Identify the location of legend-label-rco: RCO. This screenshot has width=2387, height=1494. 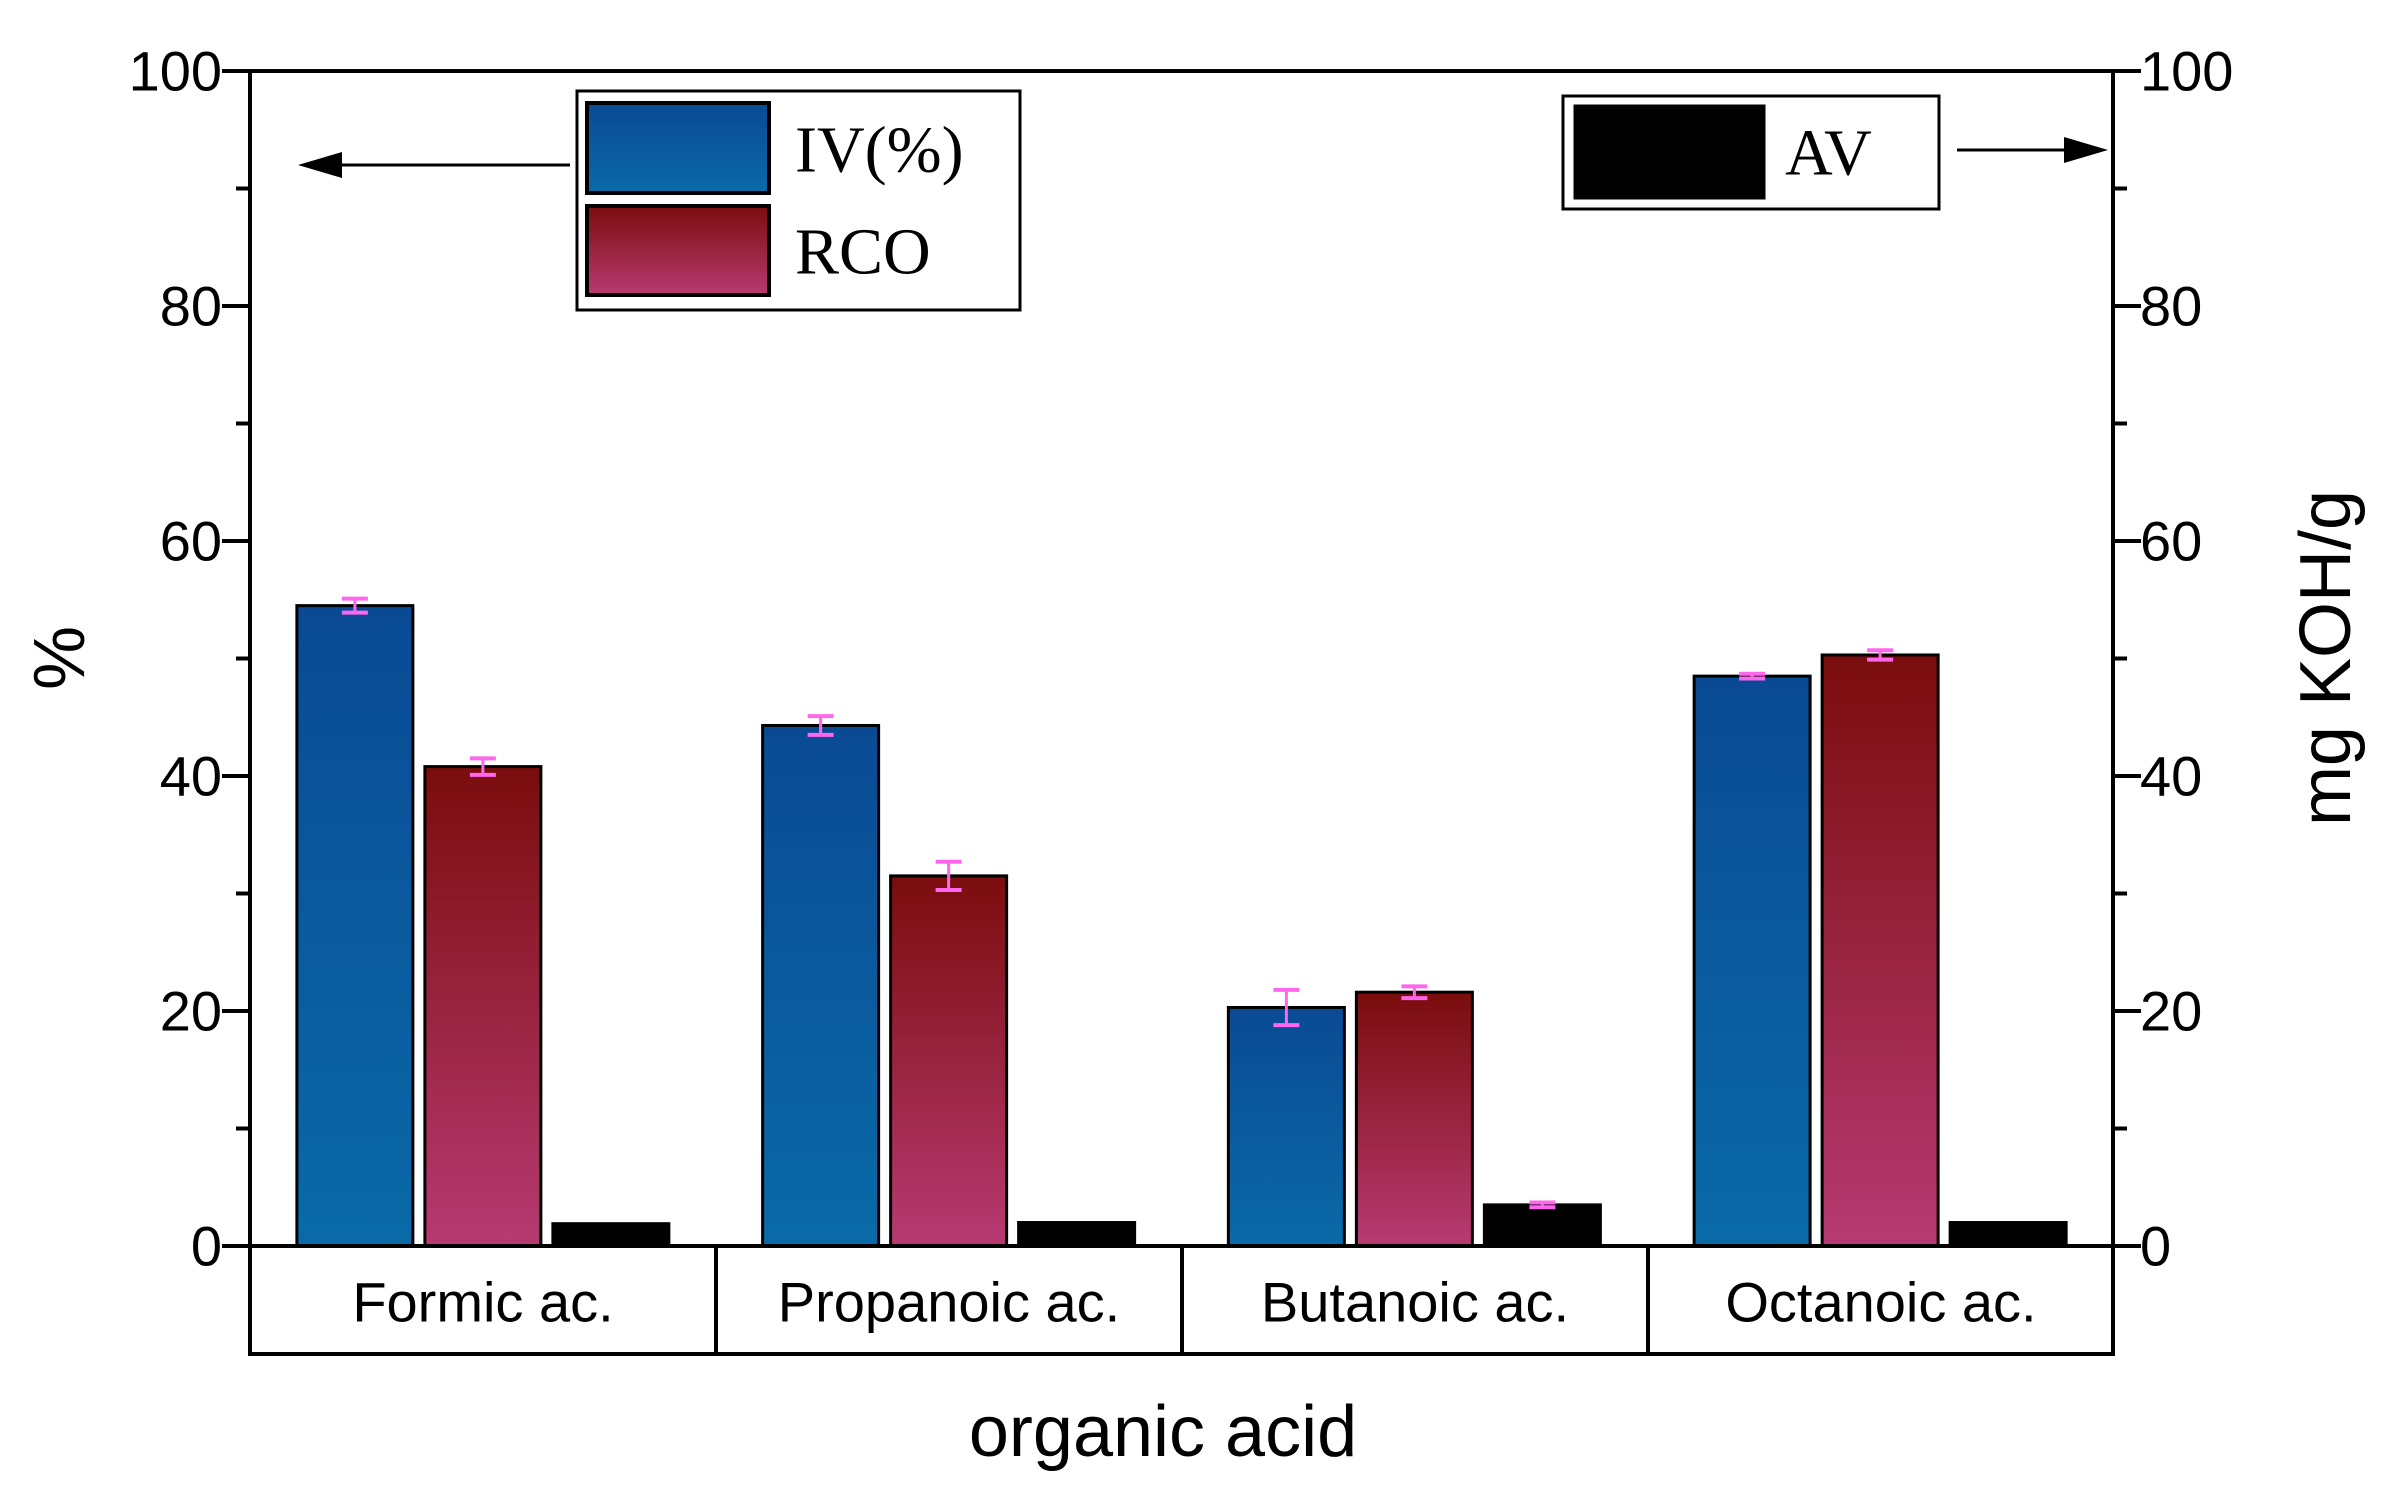
(863, 252).